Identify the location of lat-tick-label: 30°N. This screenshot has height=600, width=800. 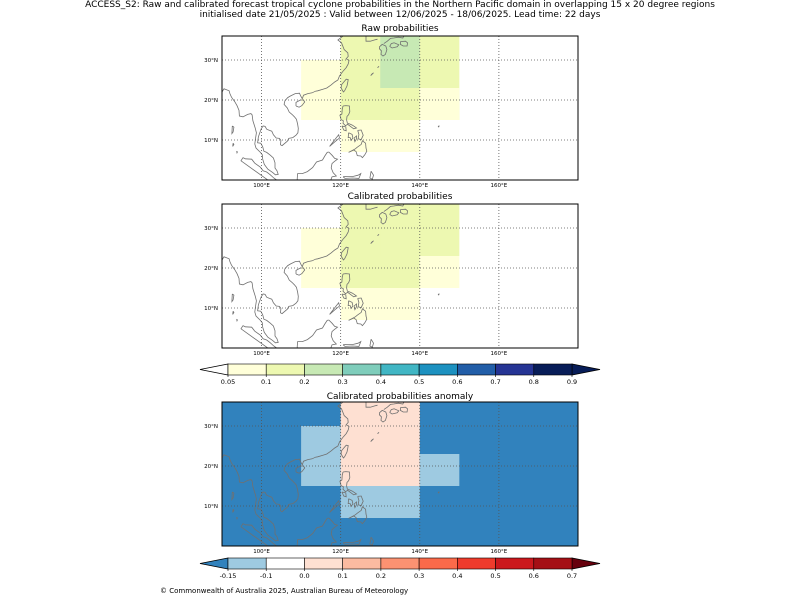
(211, 61).